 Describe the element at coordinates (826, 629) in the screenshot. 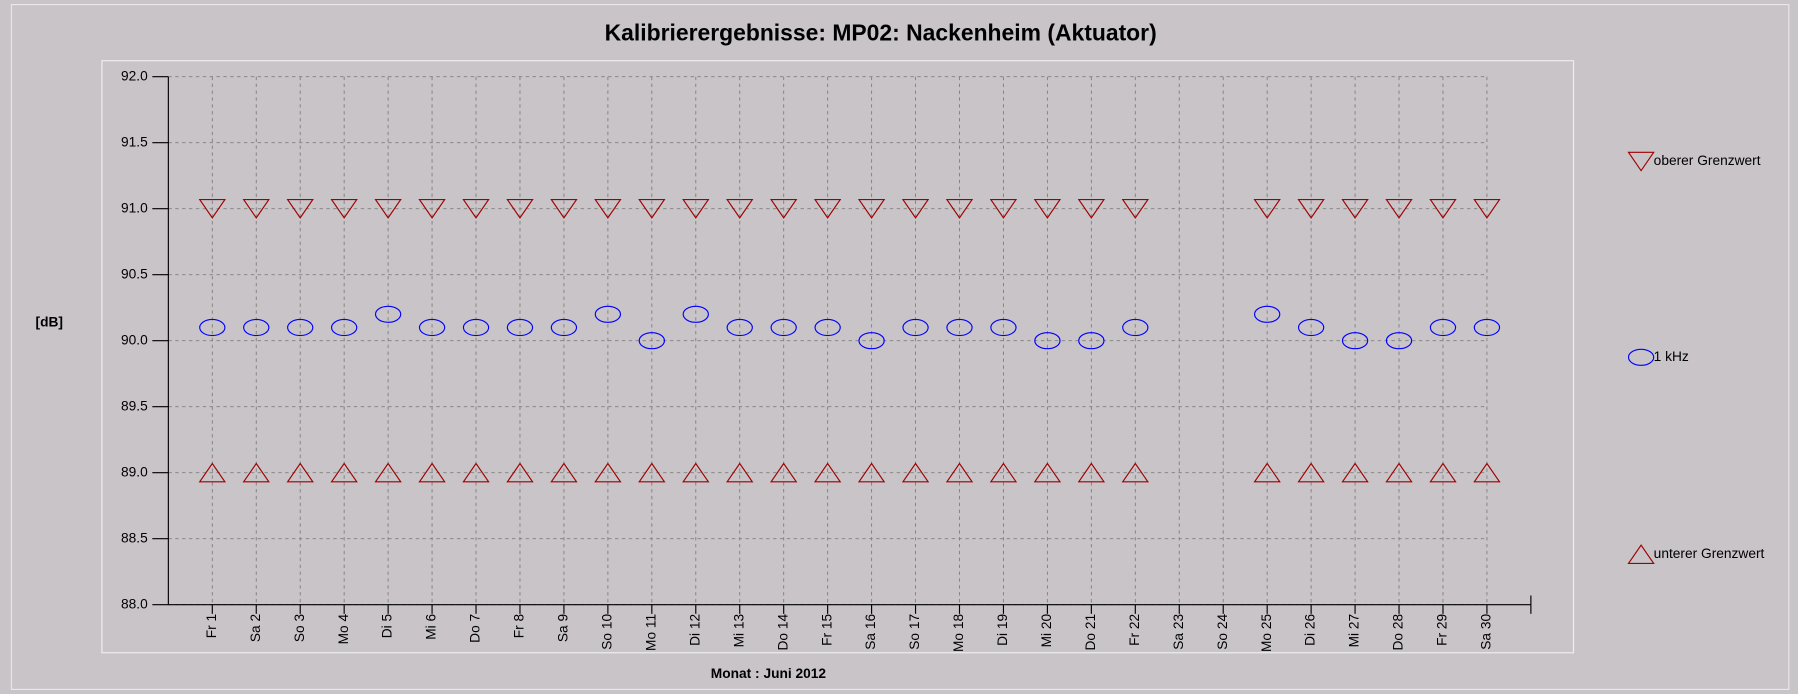

I see `x-tick-label: Fr 15` at that location.